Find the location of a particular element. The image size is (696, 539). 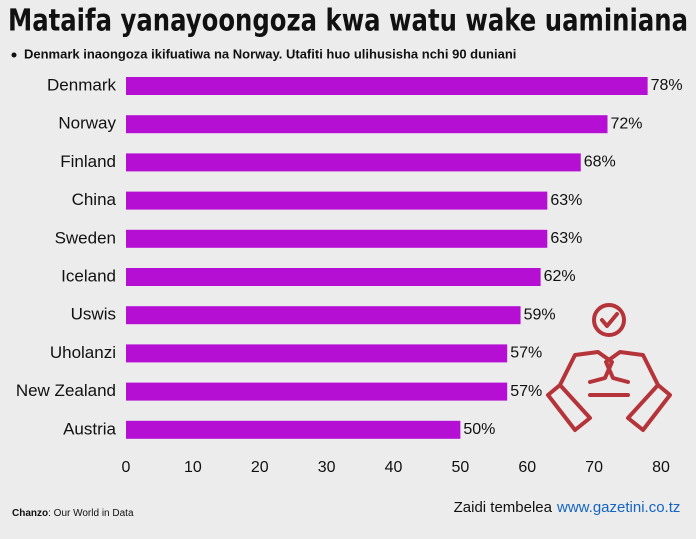

y-tick-label: Sweden is located at coordinates (85, 237).